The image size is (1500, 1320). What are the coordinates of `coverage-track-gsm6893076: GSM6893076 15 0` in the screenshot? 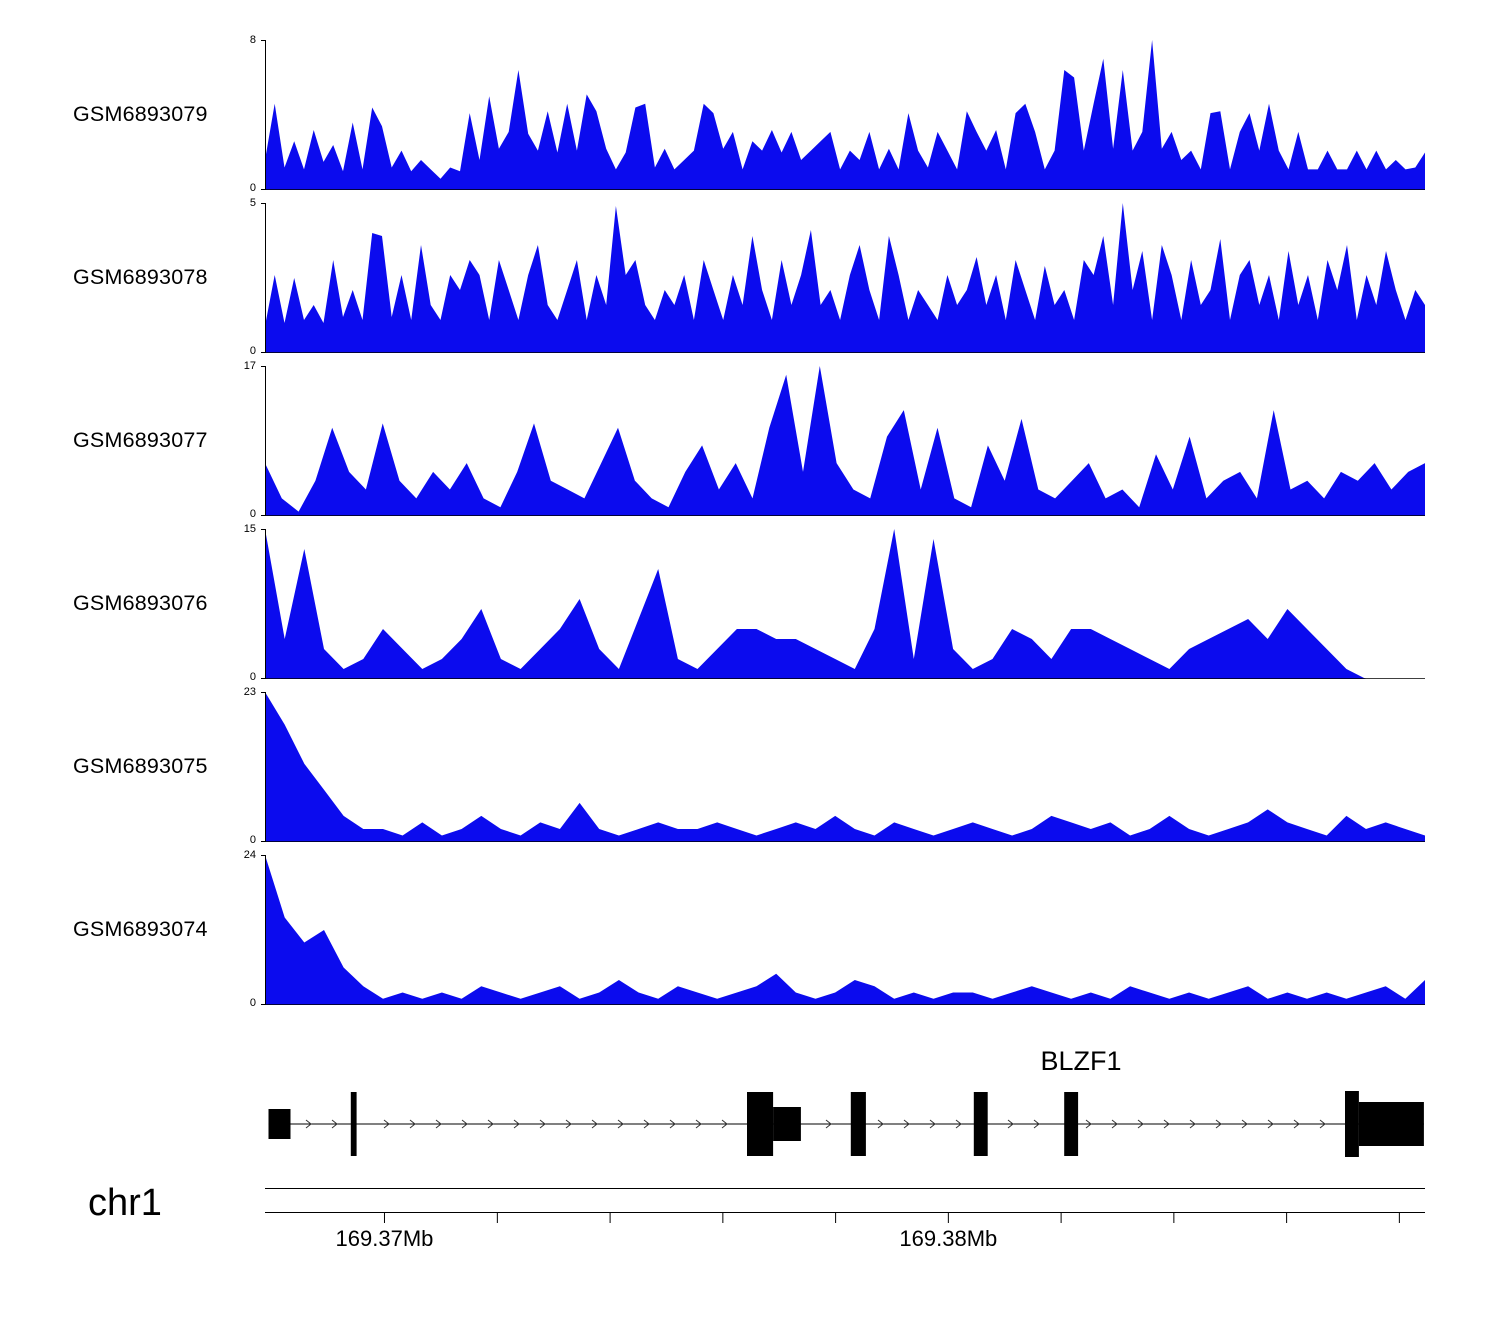 It's located at (750, 604).